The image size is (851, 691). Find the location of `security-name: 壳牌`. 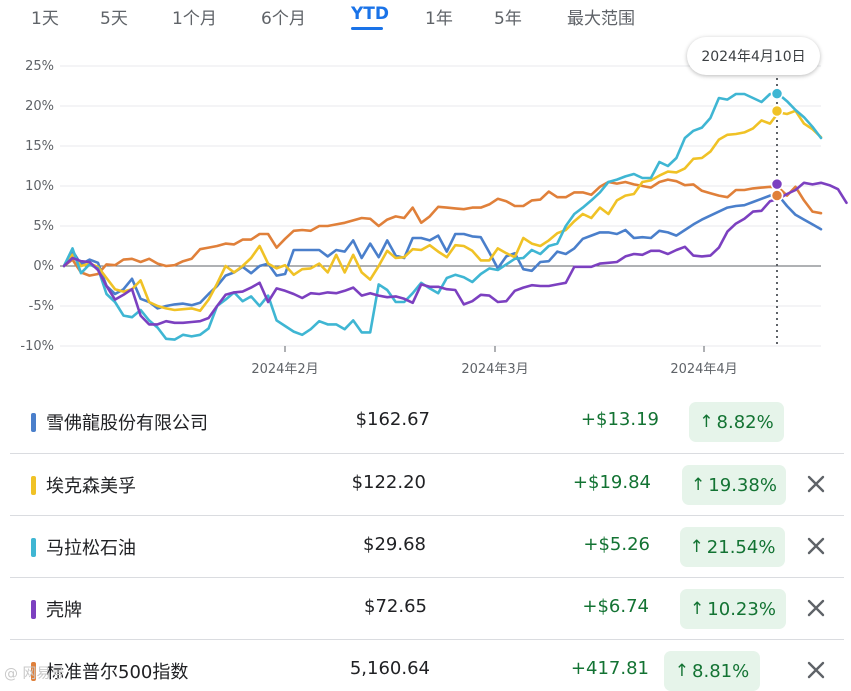

security-name: 壳牌 is located at coordinates (64, 610).